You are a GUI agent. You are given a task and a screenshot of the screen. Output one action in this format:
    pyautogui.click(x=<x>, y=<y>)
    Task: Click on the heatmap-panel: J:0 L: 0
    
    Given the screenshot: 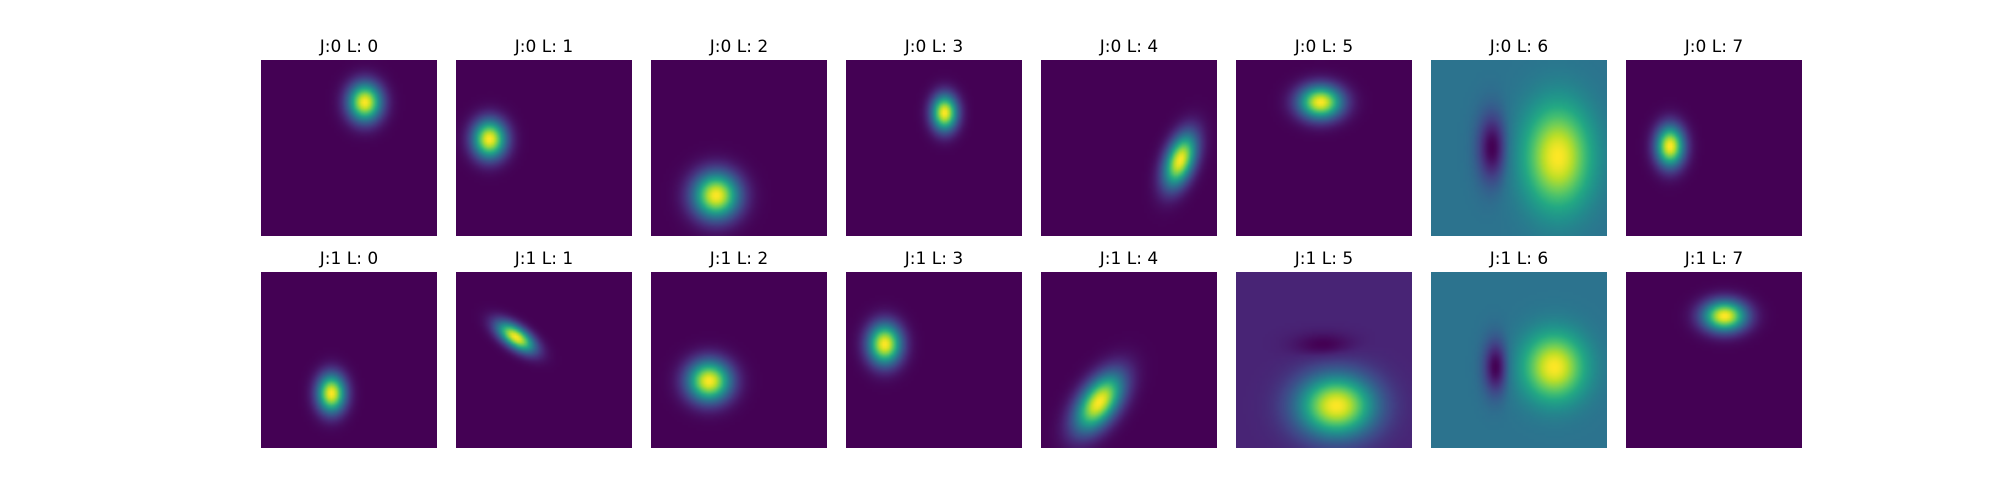 What is the action you would take?
    pyautogui.click(x=349, y=136)
    